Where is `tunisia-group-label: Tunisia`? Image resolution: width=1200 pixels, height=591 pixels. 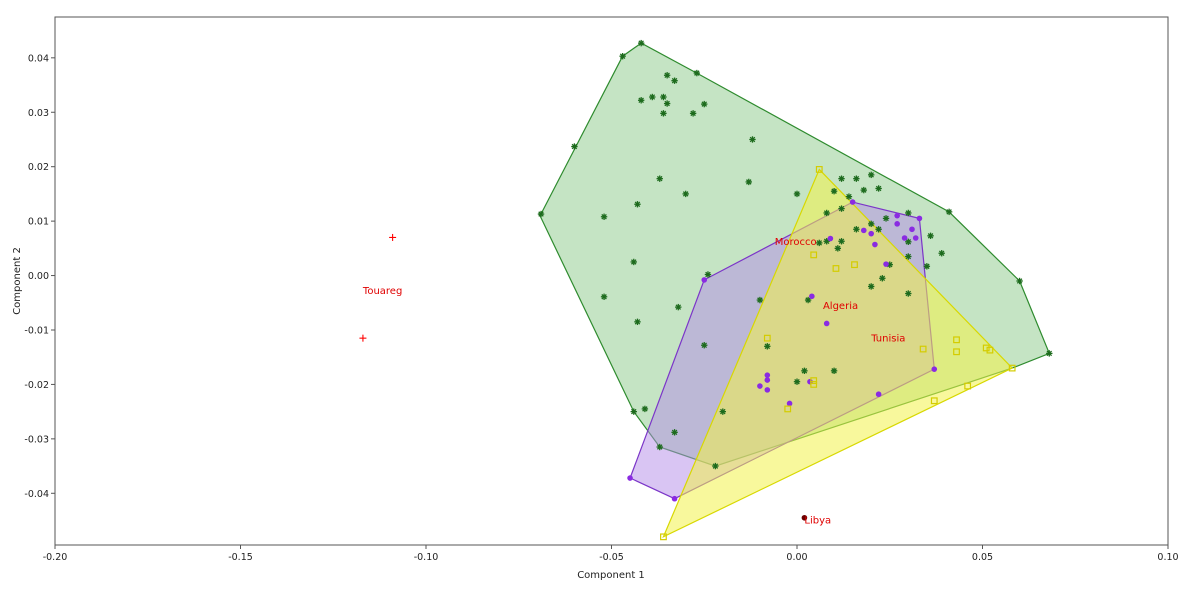
tunisia-group-label: Tunisia is located at coordinates (887, 339).